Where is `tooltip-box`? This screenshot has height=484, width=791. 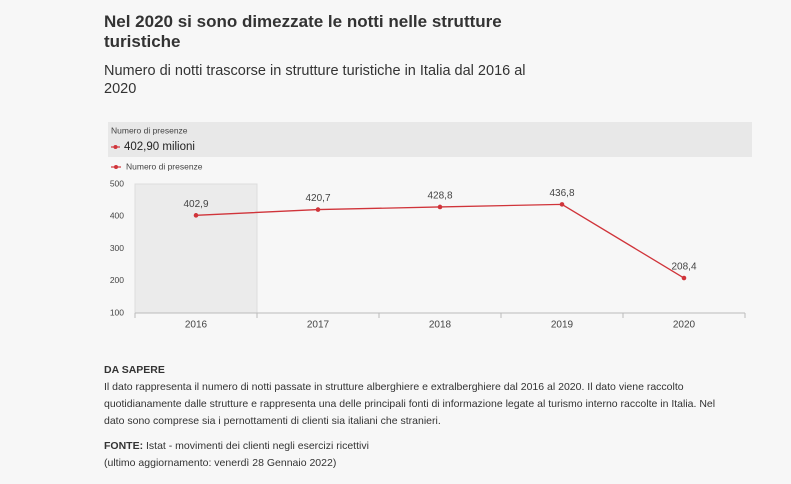 tooltip-box is located at coordinates (430, 139).